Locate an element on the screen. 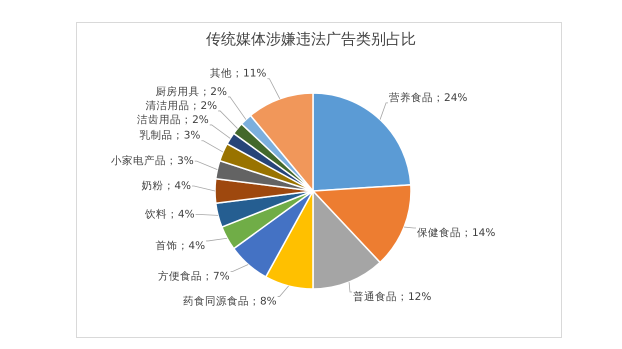 This screenshot has height=349, width=622. slice-label: 普通食品 is located at coordinates (374, 296).